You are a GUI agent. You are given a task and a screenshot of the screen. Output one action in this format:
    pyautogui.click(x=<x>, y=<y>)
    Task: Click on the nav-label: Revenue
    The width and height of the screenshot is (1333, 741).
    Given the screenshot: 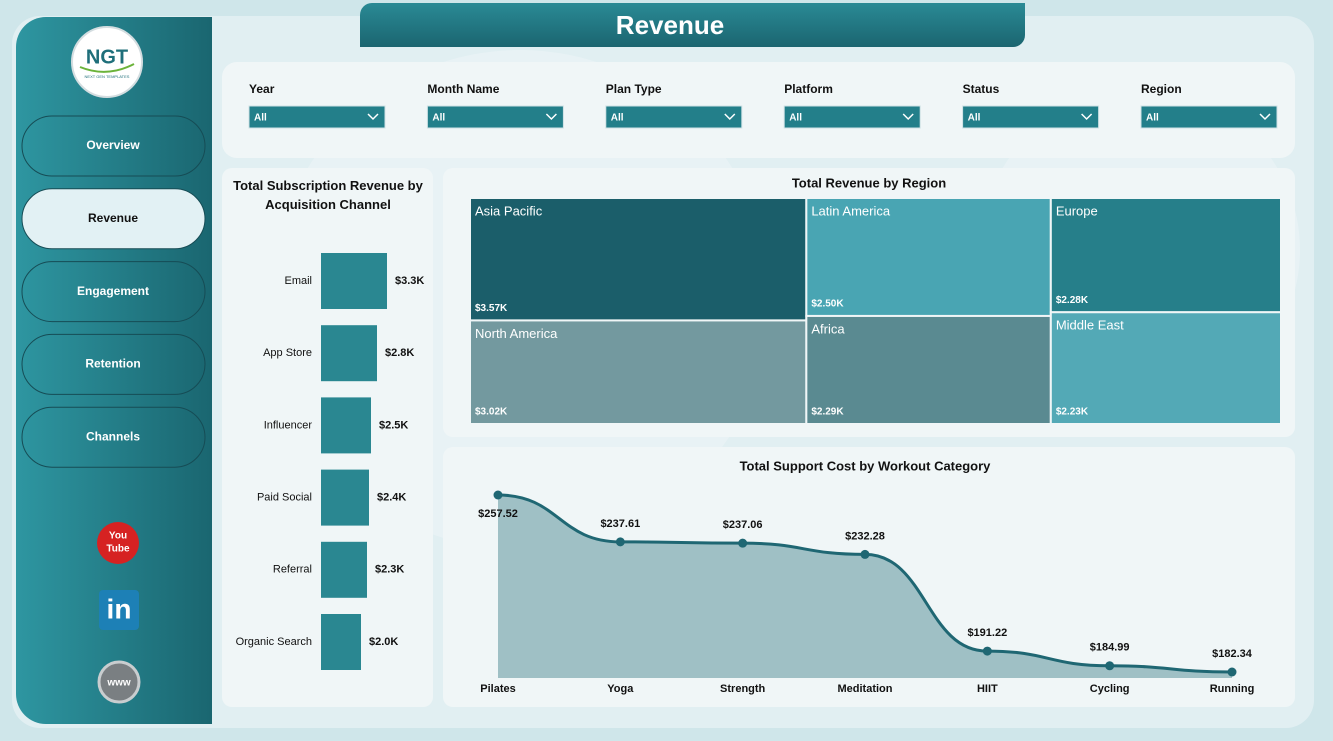 What is the action you would take?
    pyautogui.click(x=113, y=218)
    